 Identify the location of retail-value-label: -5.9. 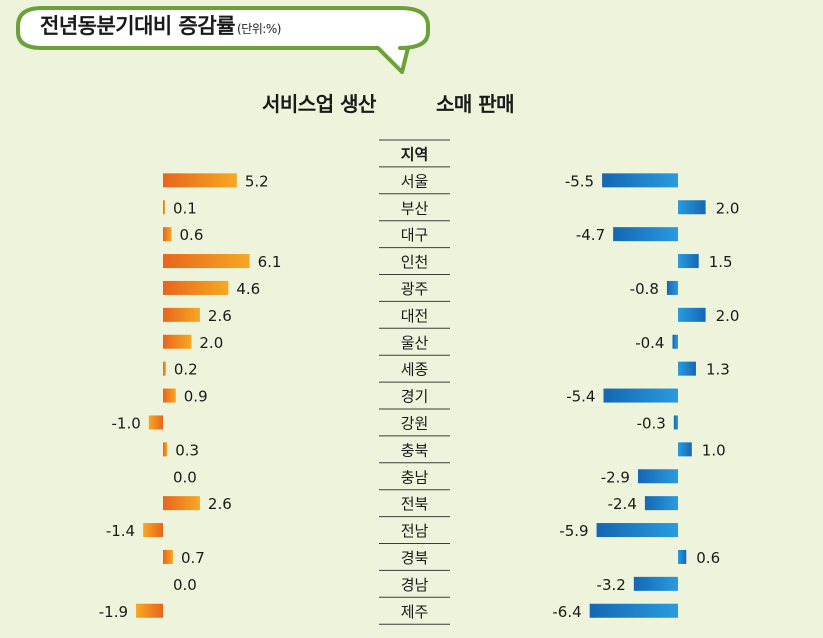
(573, 531).